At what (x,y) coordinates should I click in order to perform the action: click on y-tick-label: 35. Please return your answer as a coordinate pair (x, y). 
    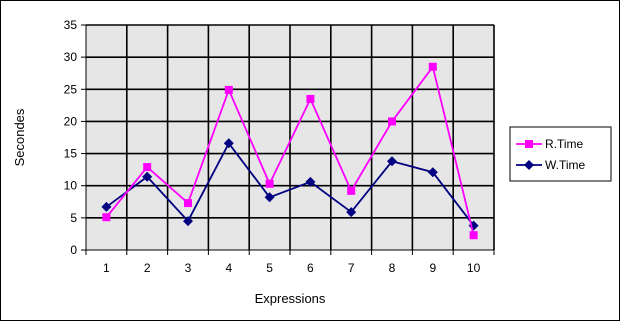
    Looking at the image, I should click on (71, 25).